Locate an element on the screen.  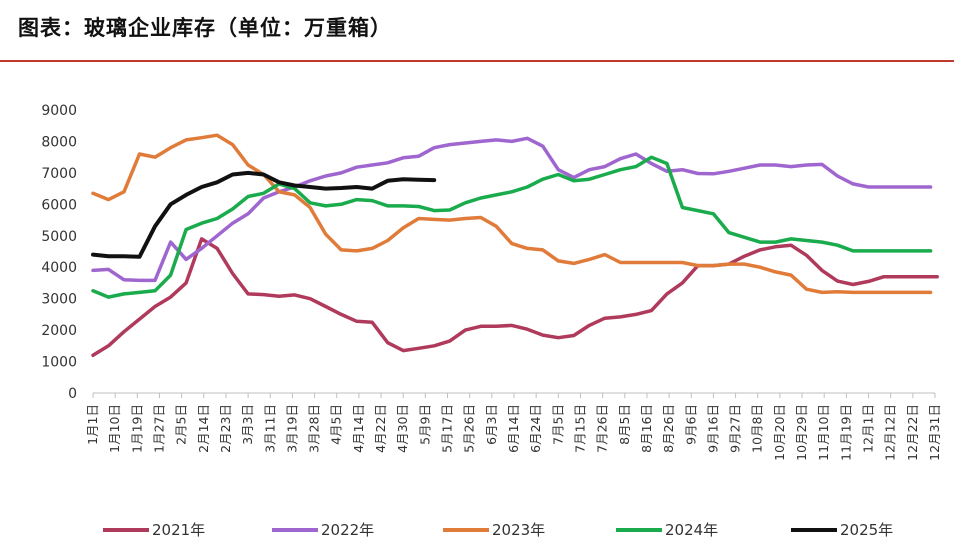
page-title: 图表：玻璃企业库存（单位：万重箱） is located at coordinates (205, 28).